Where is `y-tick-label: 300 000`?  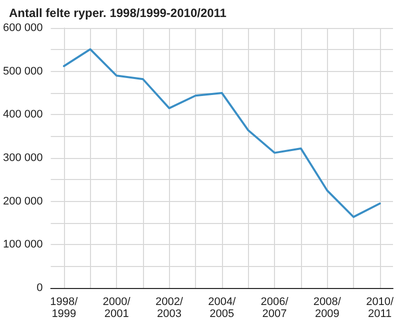 y-tick-label: 300 000 is located at coordinates (22, 158).